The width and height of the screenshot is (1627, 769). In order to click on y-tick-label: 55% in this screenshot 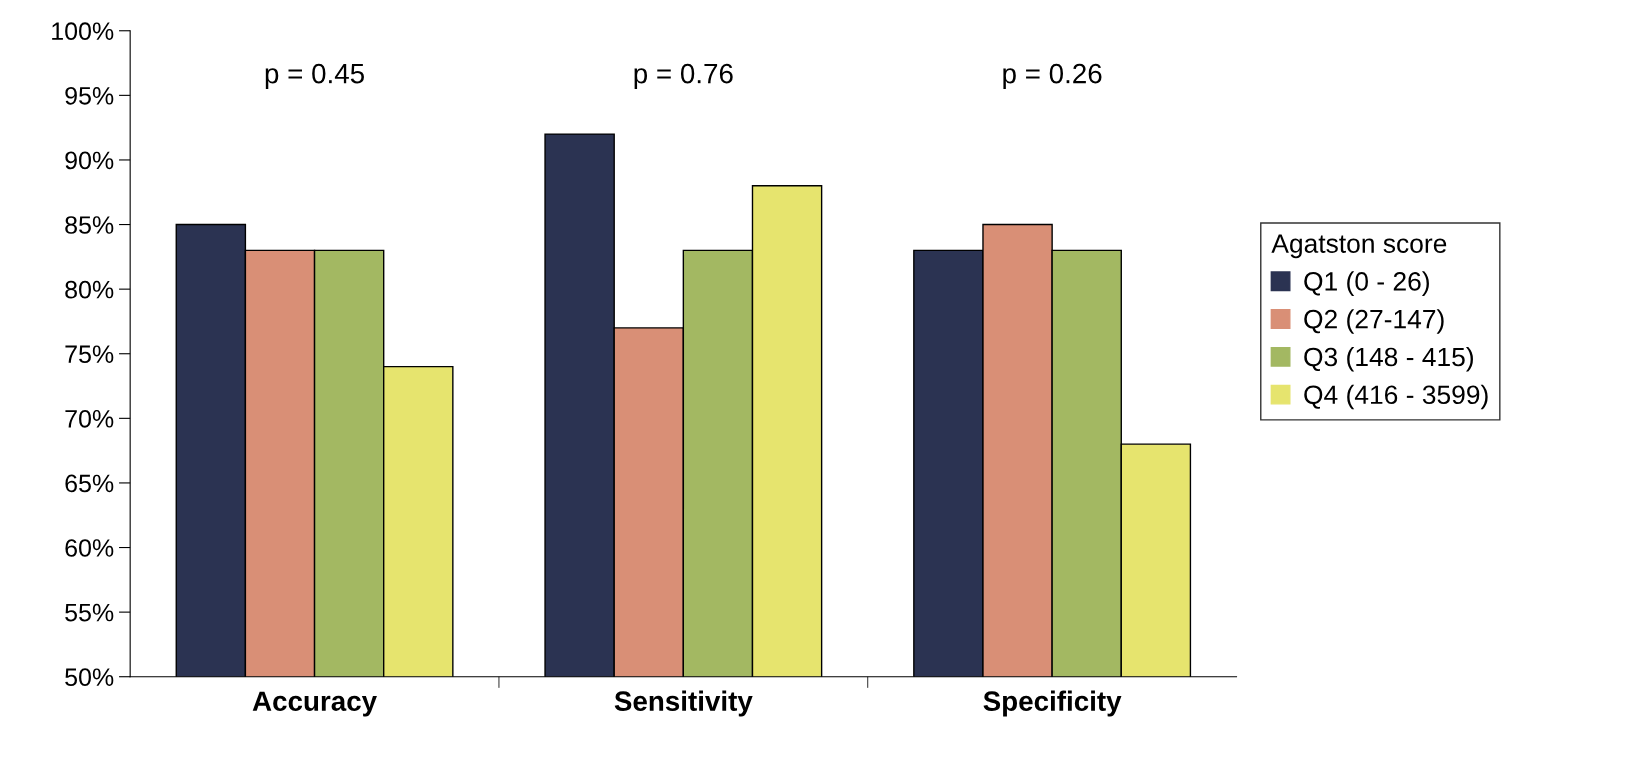, I will do `click(89, 612)`.